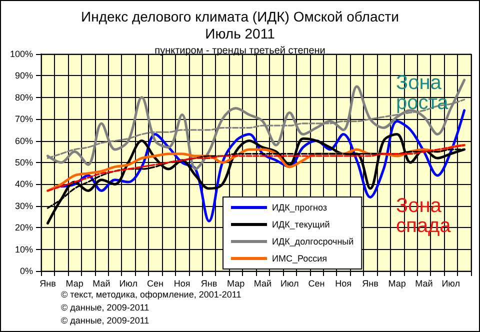 The image size is (480, 332). What do you see at coordinates (23, 249) in the screenshot?
I see `y-tick-label: 10%` at bounding box center [23, 249].